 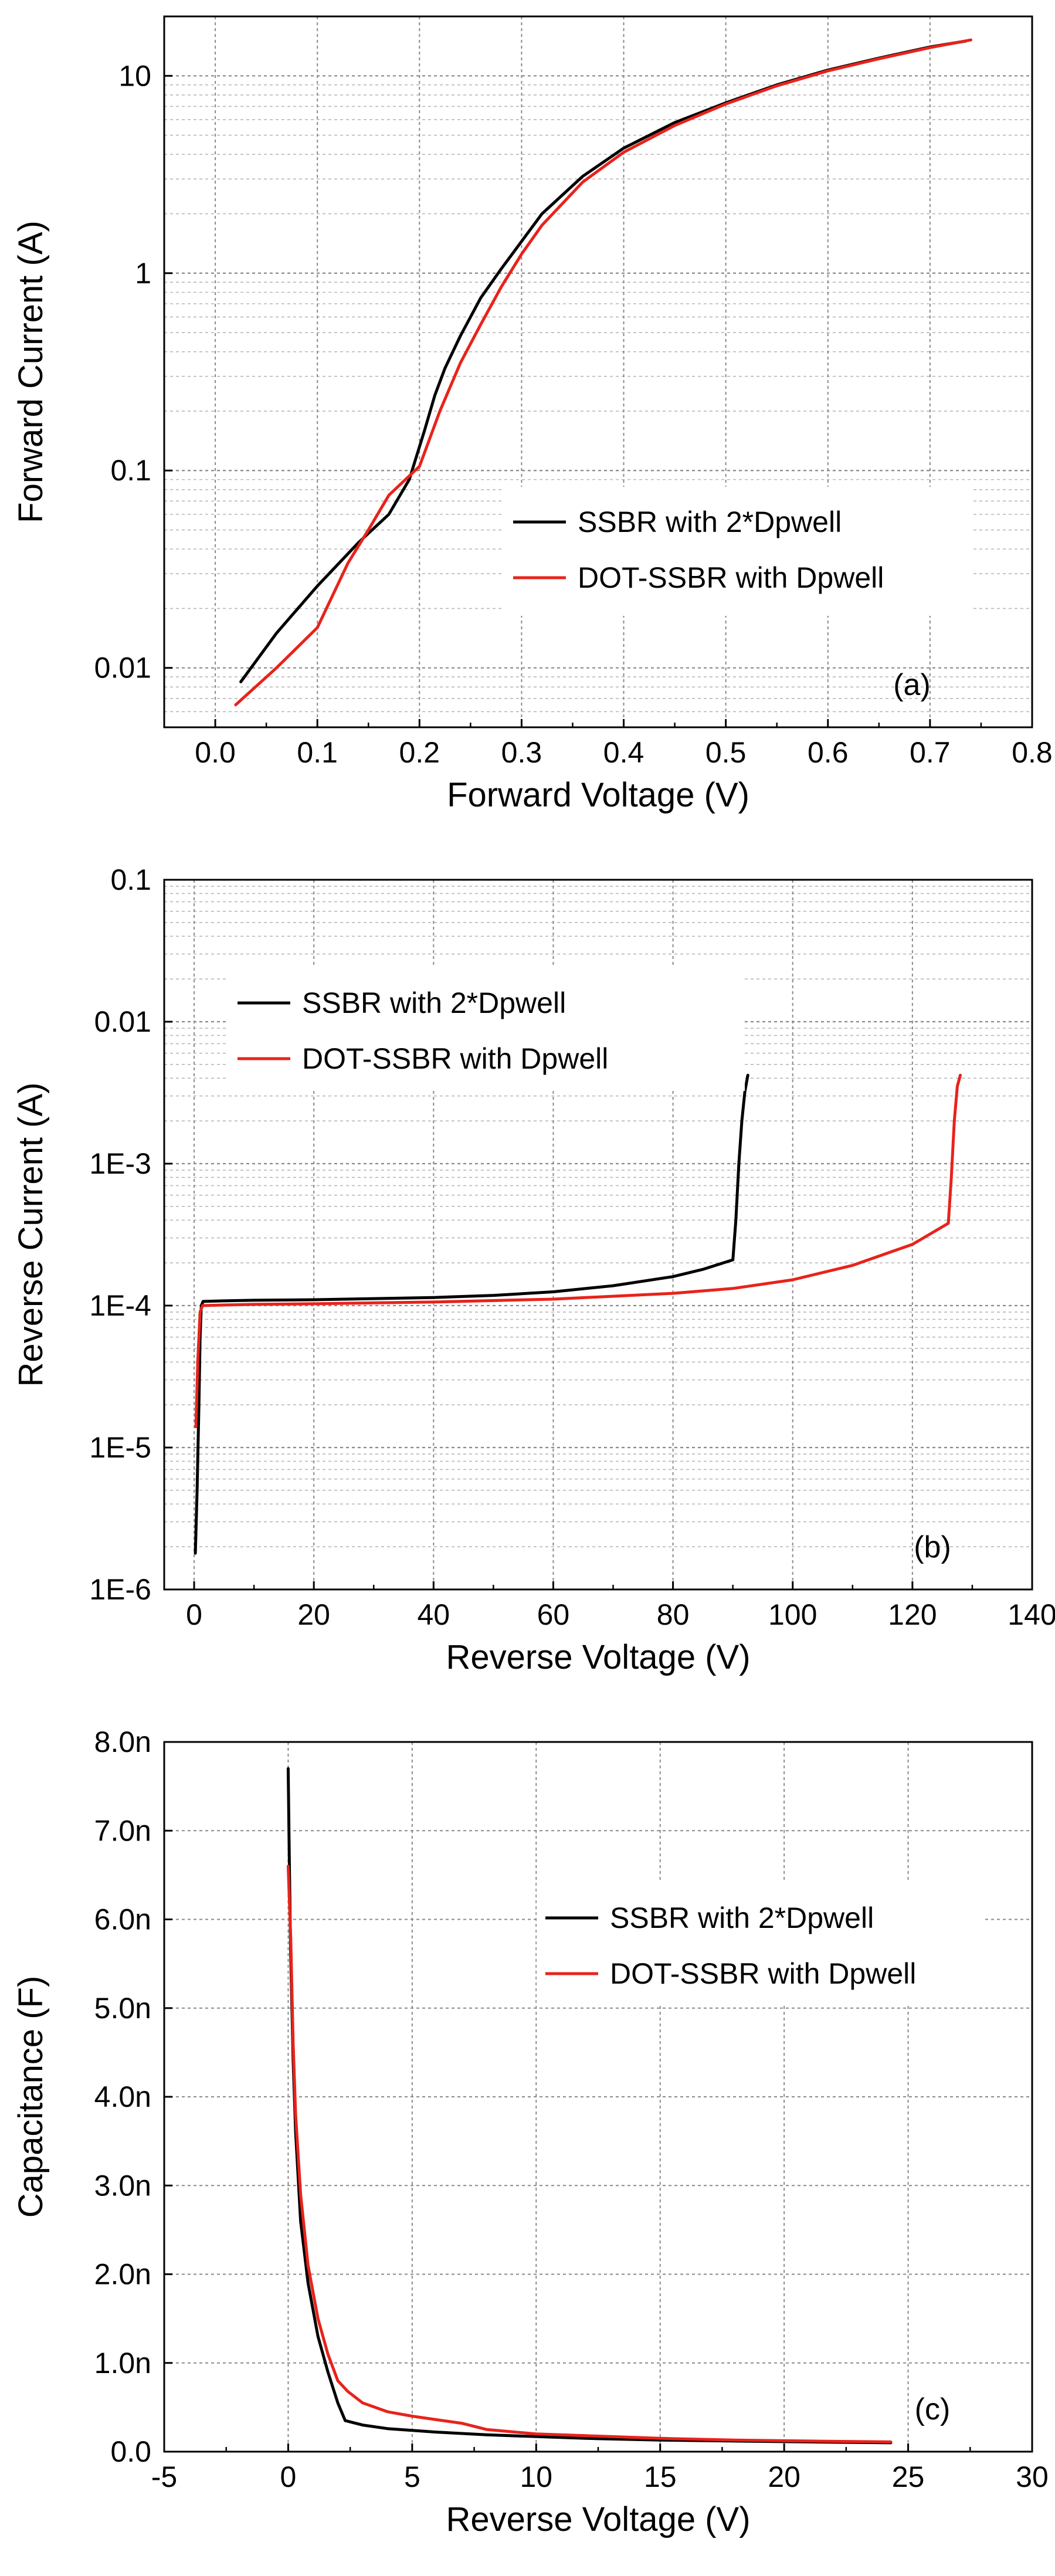 What do you see at coordinates (553, 1614) in the screenshot?
I see `x-tick-label: 60` at bounding box center [553, 1614].